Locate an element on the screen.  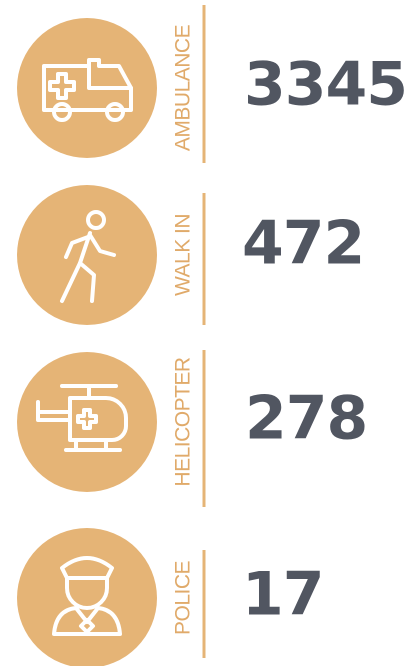
police-icon is located at coordinates (87, 596).